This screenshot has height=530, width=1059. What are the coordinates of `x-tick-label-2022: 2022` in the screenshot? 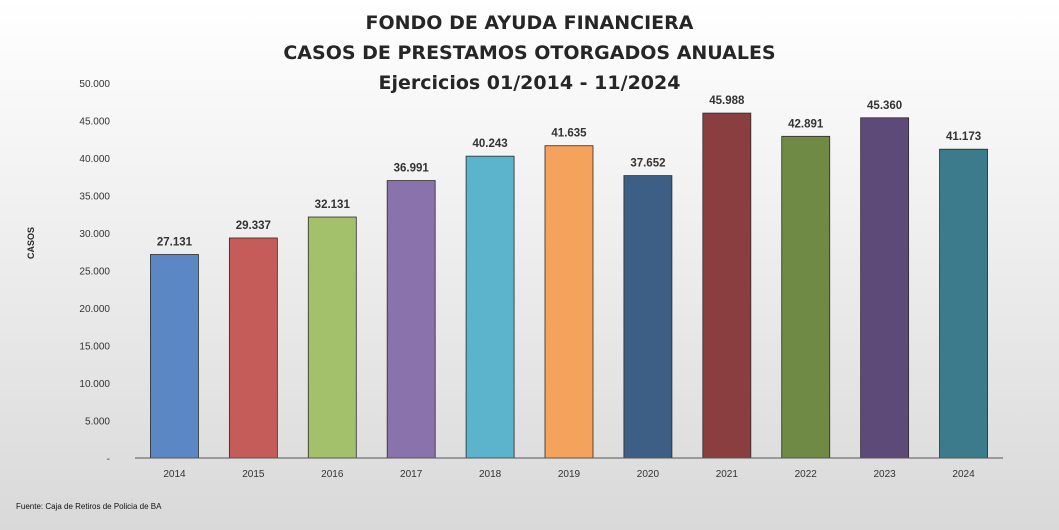 It's located at (806, 474).